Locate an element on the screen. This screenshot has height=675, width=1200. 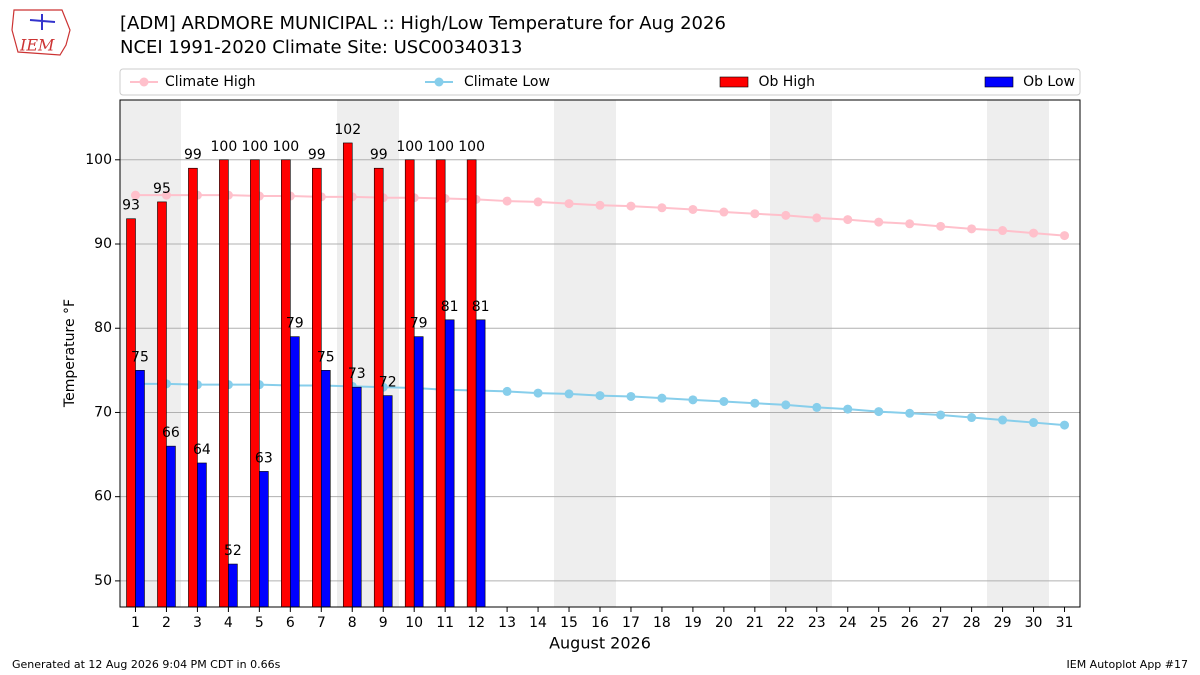
x-tick-label: 10 is located at coordinates (414, 623).